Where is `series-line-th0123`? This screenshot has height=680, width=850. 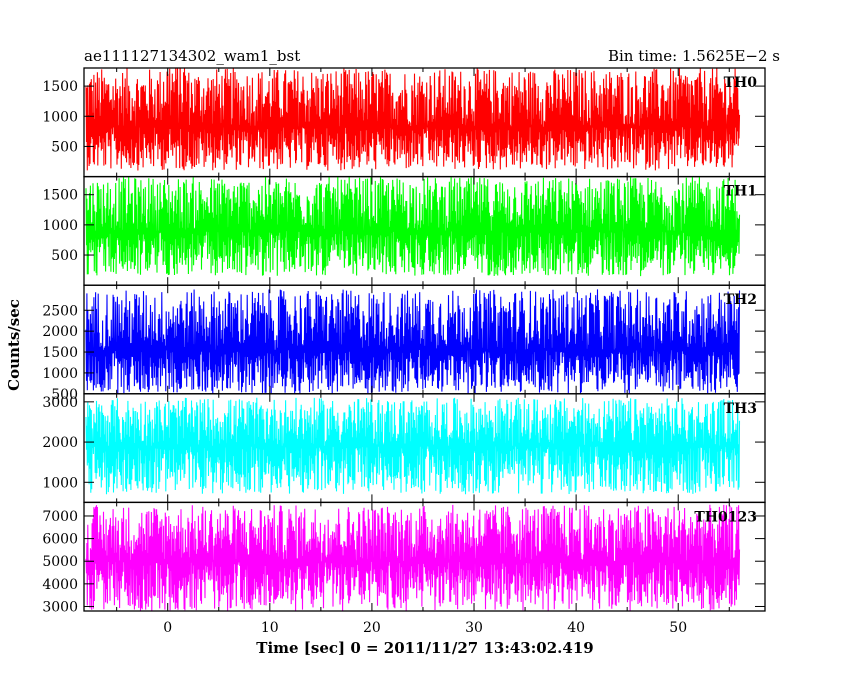 series-line-th0123 is located at coordinates (413, 557).